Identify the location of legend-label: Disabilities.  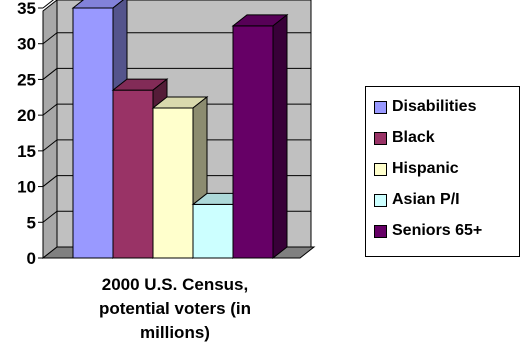
(434, 106).